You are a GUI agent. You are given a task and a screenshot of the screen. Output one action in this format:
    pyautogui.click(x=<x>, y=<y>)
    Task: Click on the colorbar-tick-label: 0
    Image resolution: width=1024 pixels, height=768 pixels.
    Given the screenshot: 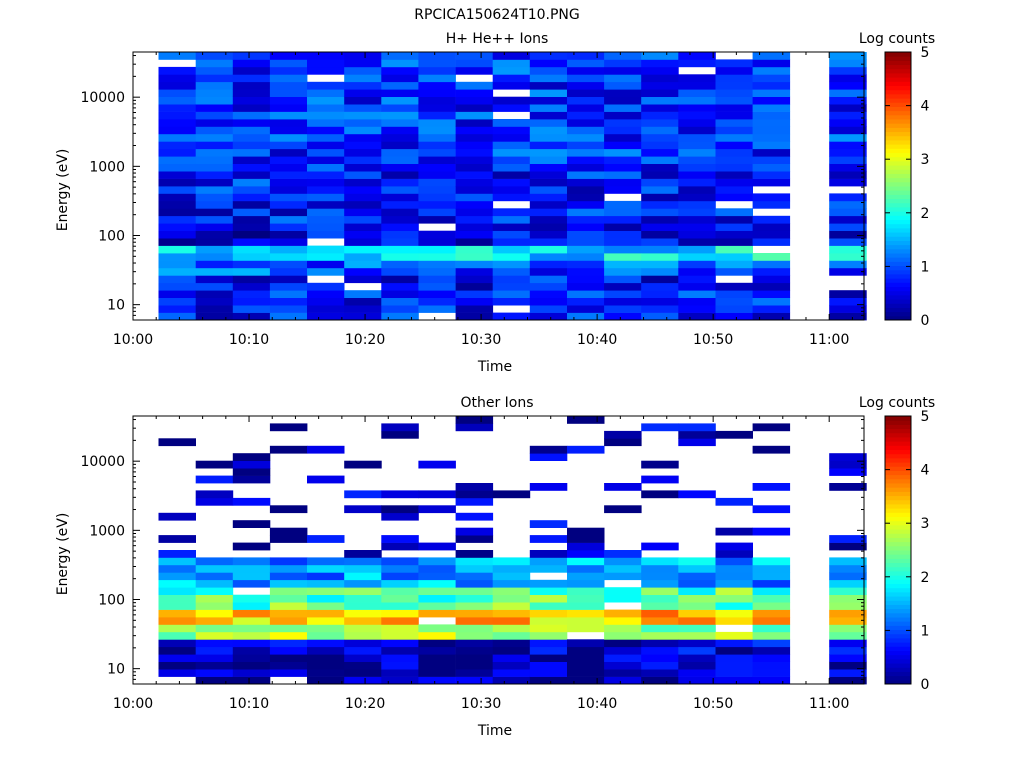 What is the action you would take?
    pyautogui.click(x=925, y=321)
    